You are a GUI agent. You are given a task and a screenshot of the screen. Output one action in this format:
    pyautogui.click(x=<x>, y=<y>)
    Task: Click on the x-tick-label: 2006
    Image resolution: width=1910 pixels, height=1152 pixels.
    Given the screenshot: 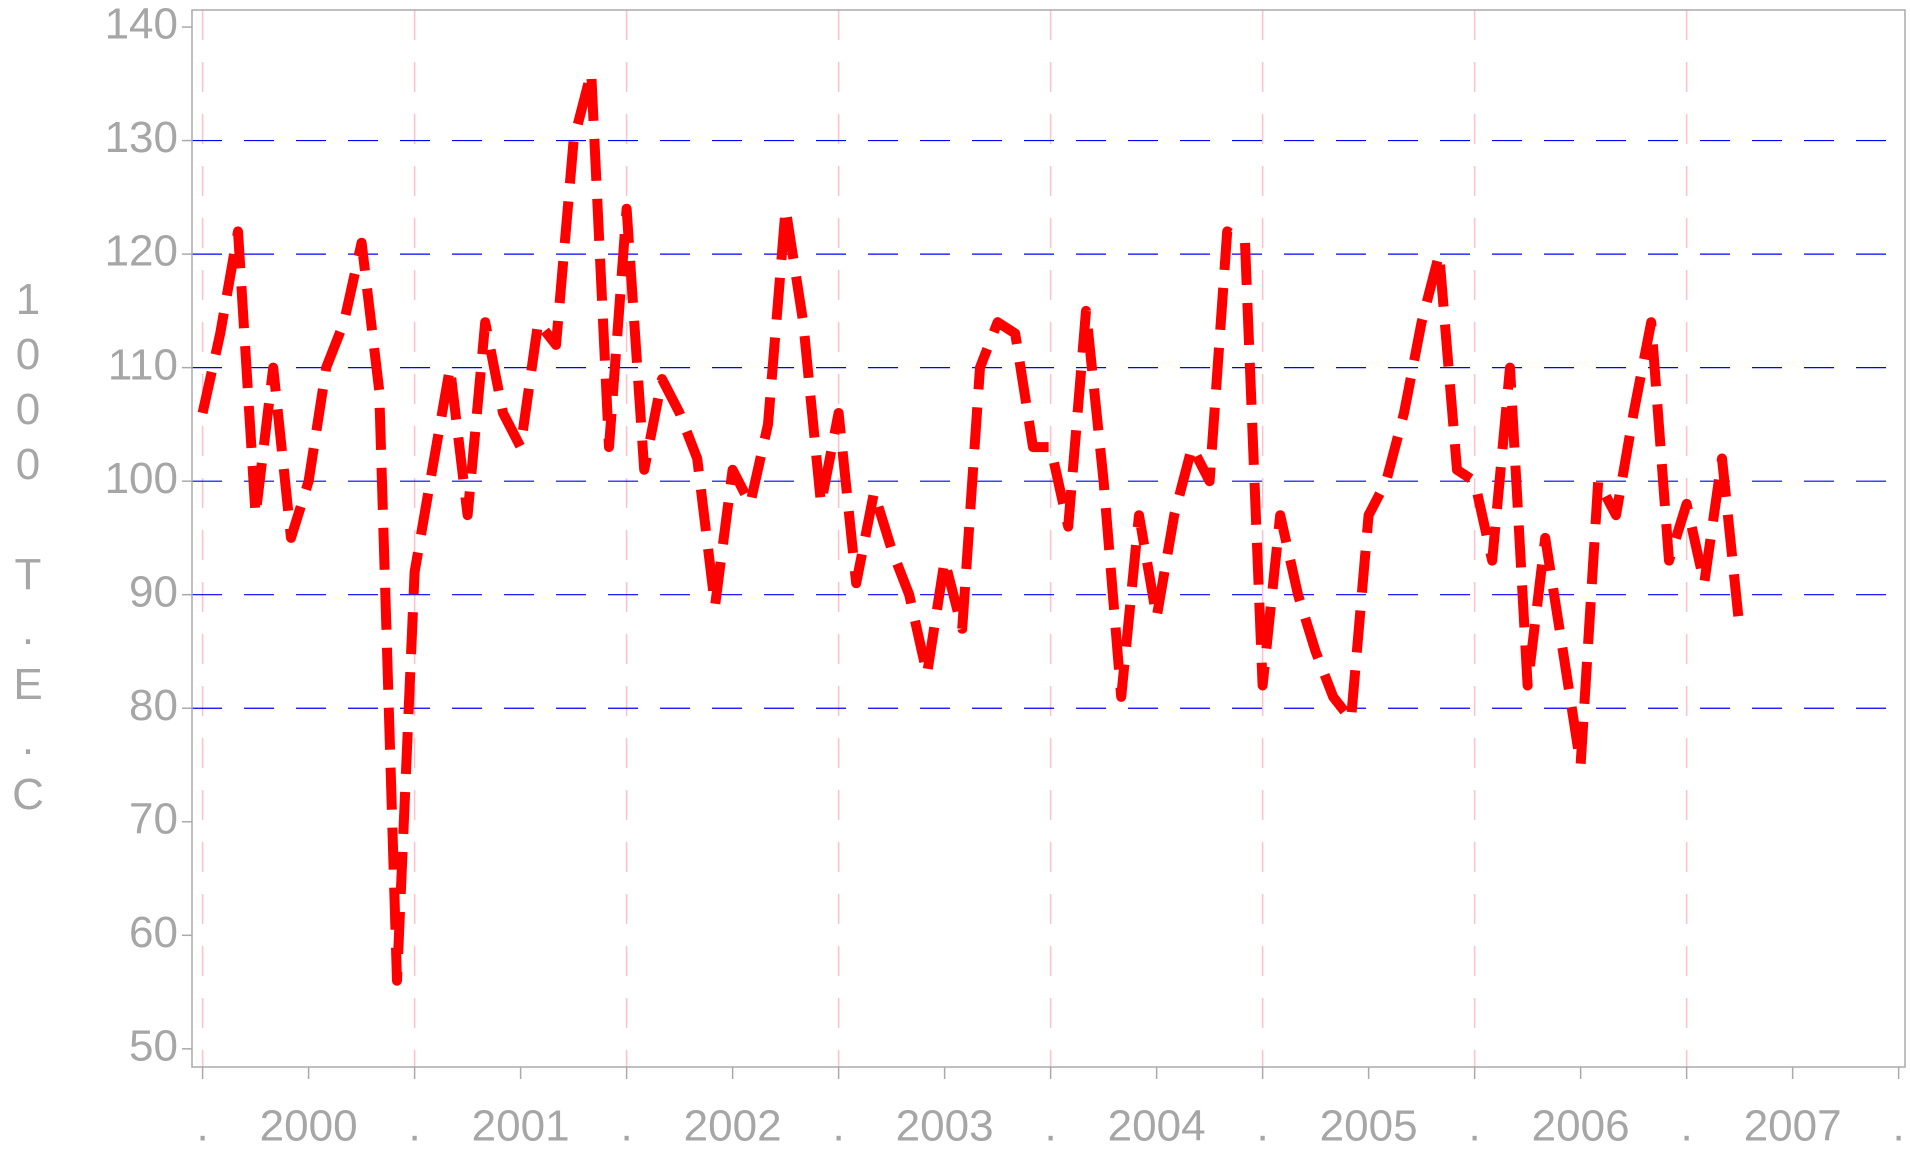 What is the action you would take?
    pyautogui.click(x=1581, y=1126)
    